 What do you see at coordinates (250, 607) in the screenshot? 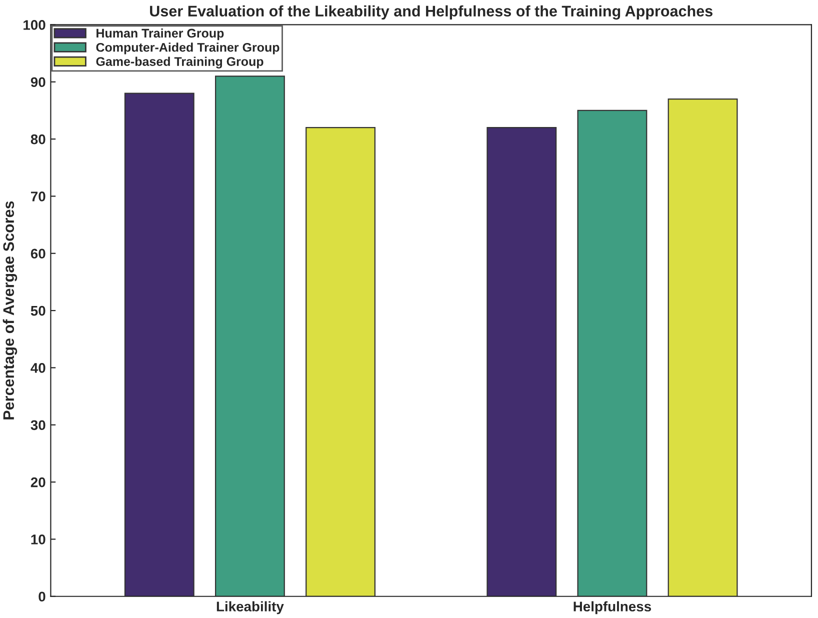
I see `x-tick-label: Likeability` at bounding box center [250, 607].